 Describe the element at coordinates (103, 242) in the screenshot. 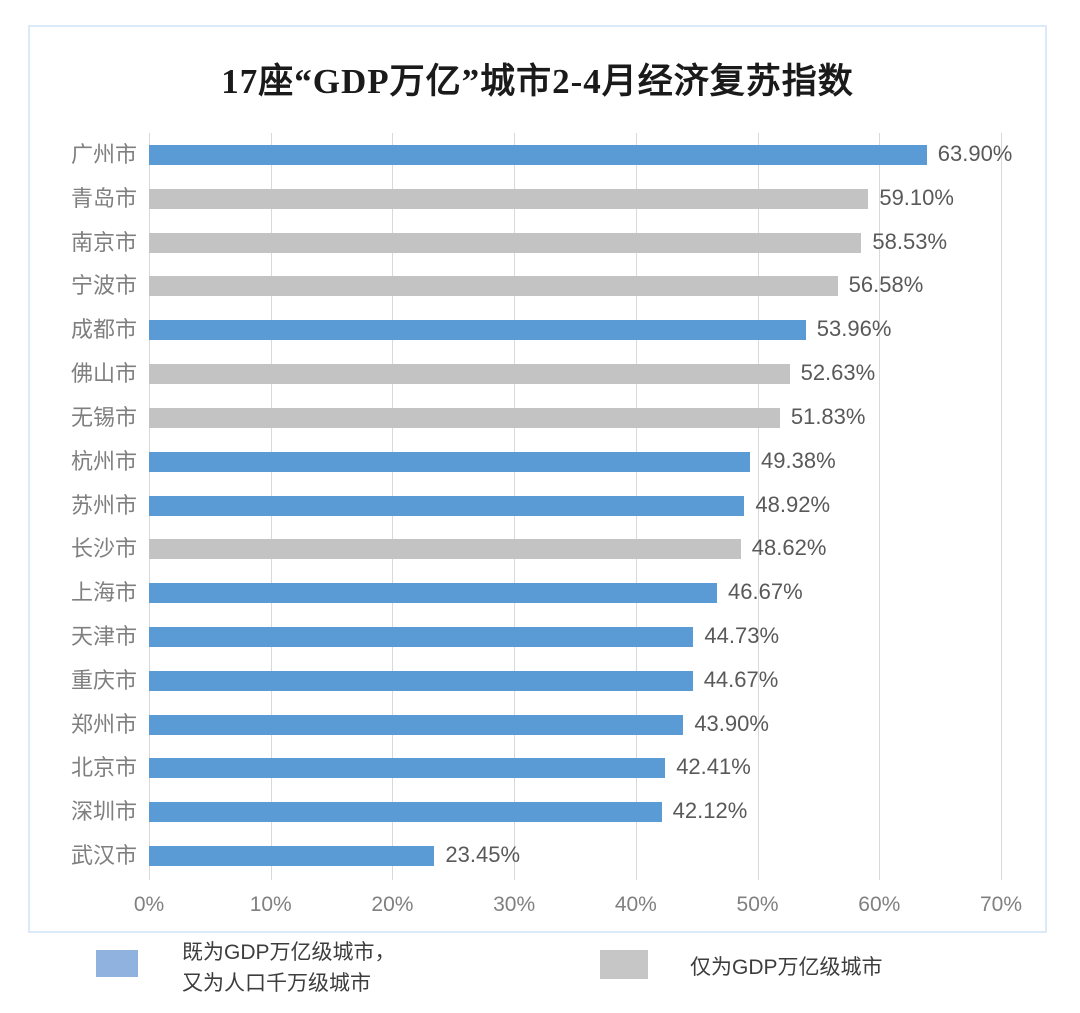

I see `category-label: 南京市` at that location.